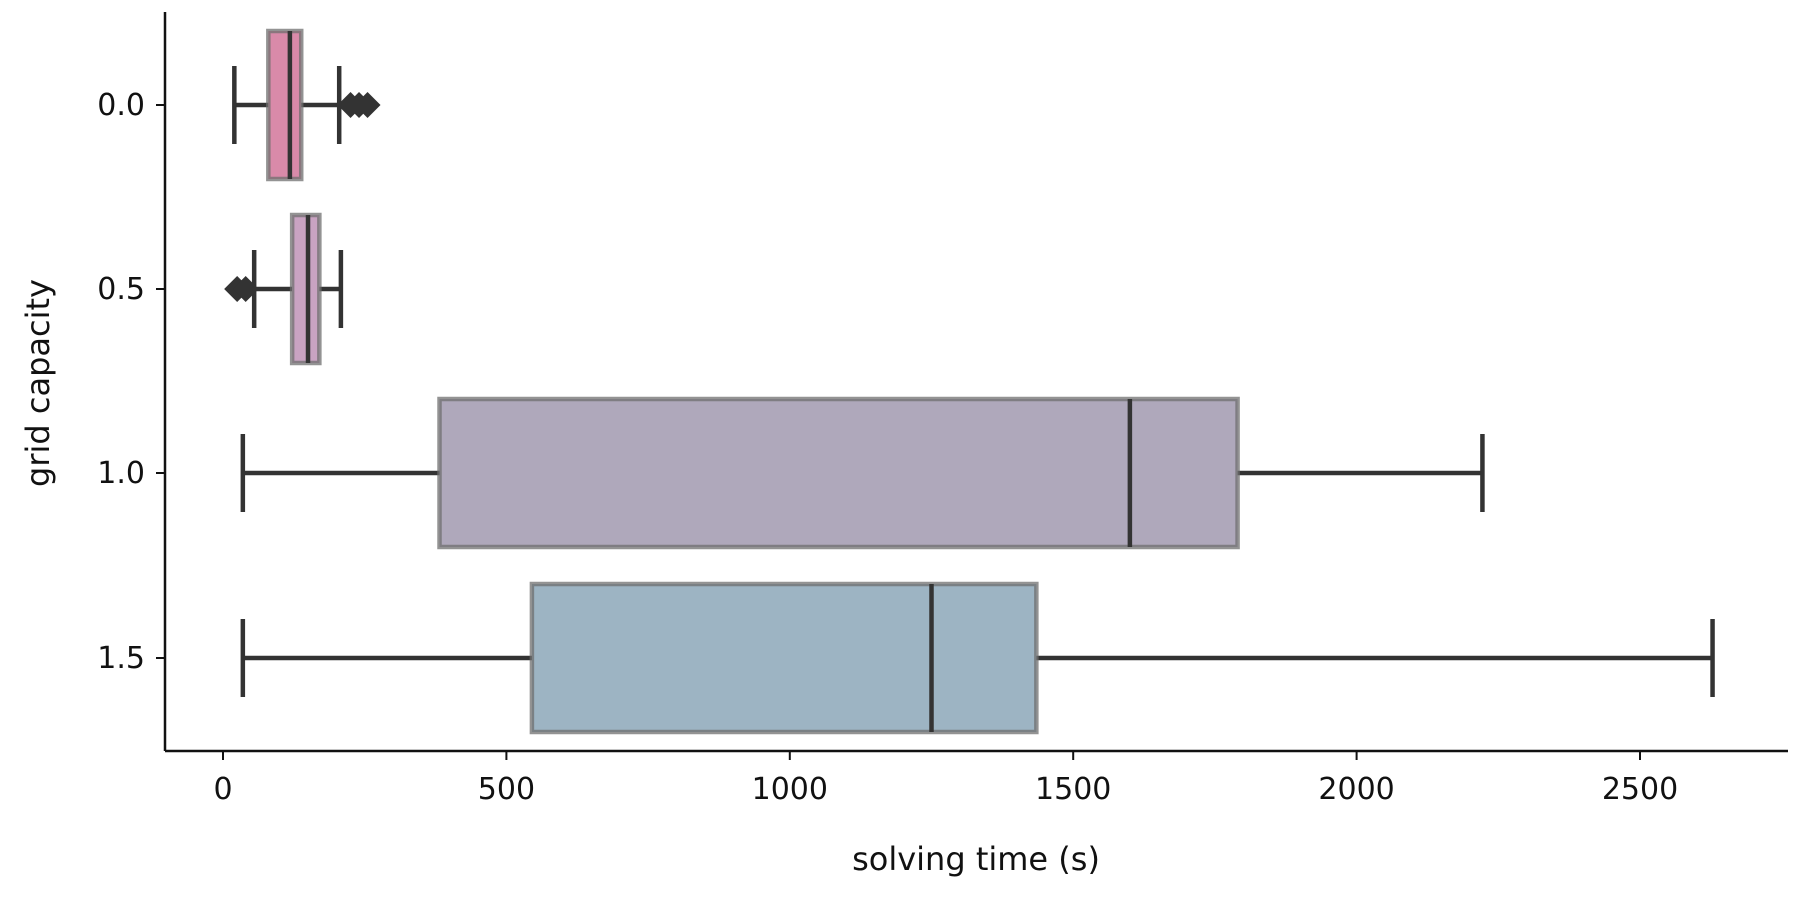  I want to click on x-tick-label: 1500, so click(1073, 789).